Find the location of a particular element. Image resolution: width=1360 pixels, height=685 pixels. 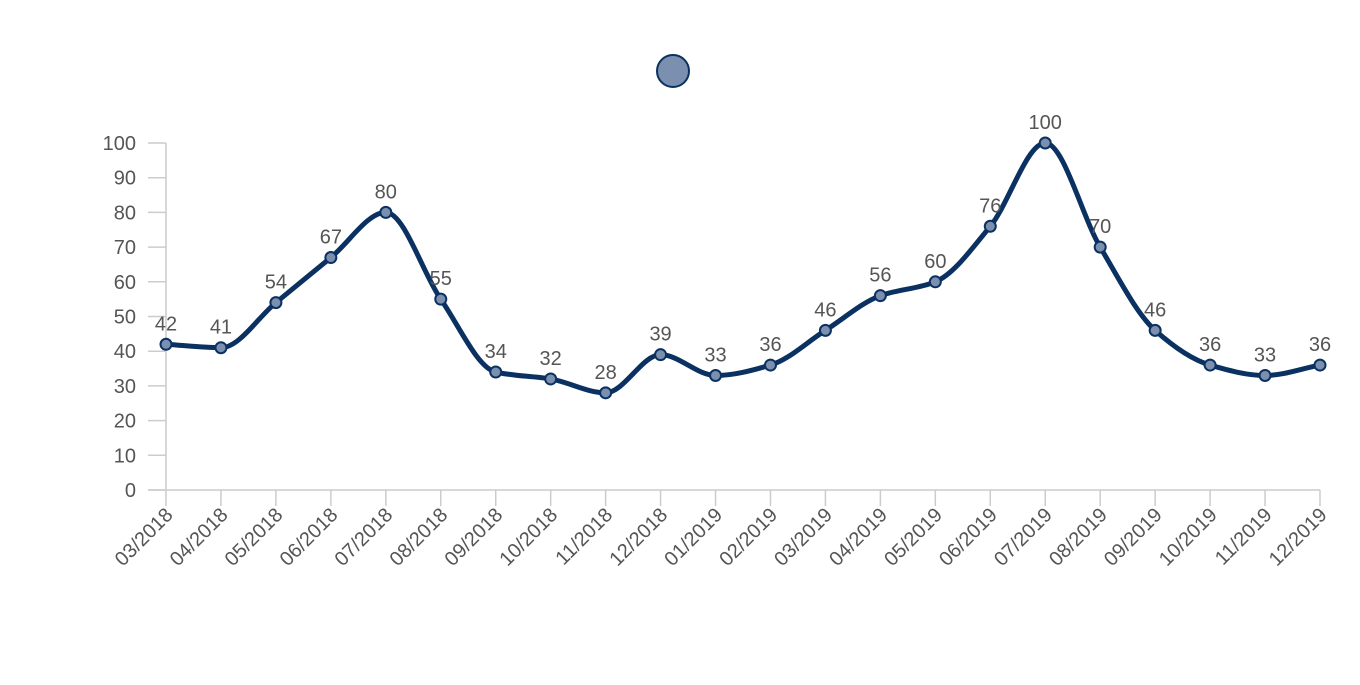

x-tick-label: 12/2018 is located at coordinates (638, 537).